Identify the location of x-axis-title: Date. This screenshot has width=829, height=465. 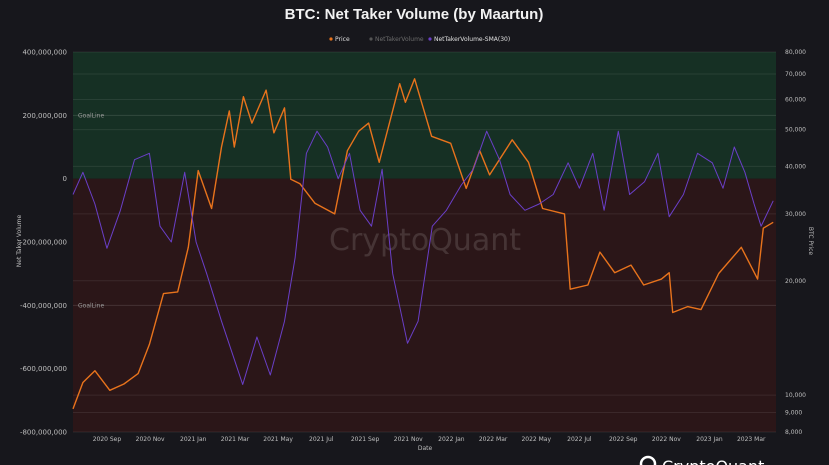
(425, 448).